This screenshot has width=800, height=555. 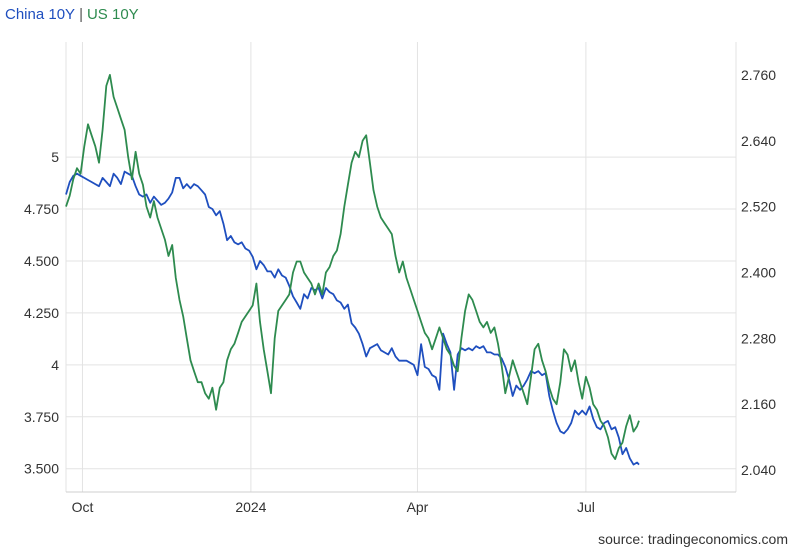 I want to click on right-axis-tick-label: 2.760, so click(x=758, y=75).